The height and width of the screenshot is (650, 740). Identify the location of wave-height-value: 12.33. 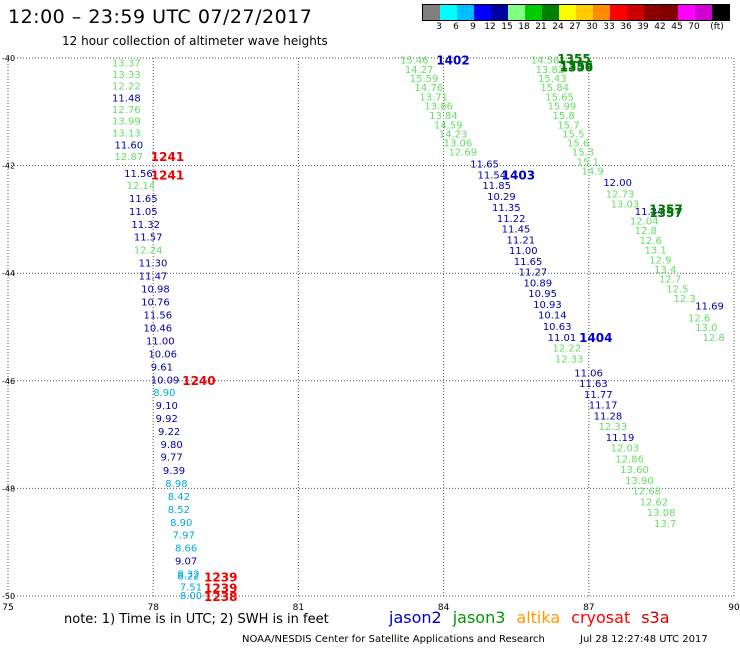
(612, 427).